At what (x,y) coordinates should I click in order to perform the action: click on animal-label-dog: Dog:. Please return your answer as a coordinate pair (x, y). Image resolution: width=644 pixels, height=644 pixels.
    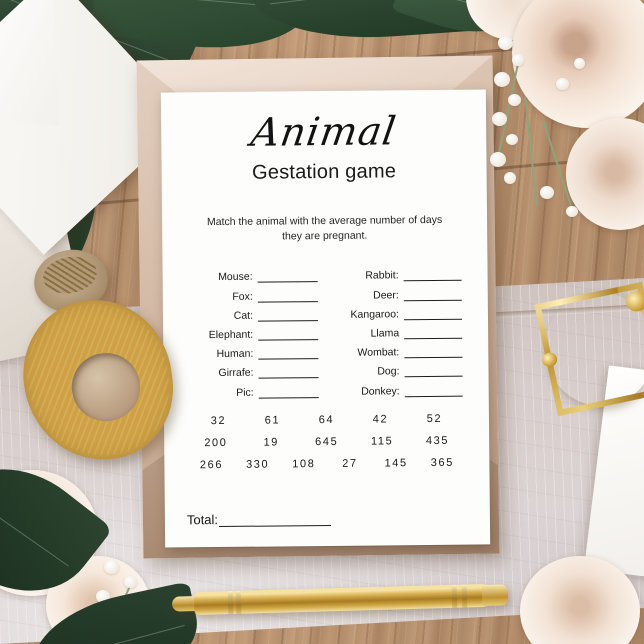
    Looking at the image, I should click on (388, 371).